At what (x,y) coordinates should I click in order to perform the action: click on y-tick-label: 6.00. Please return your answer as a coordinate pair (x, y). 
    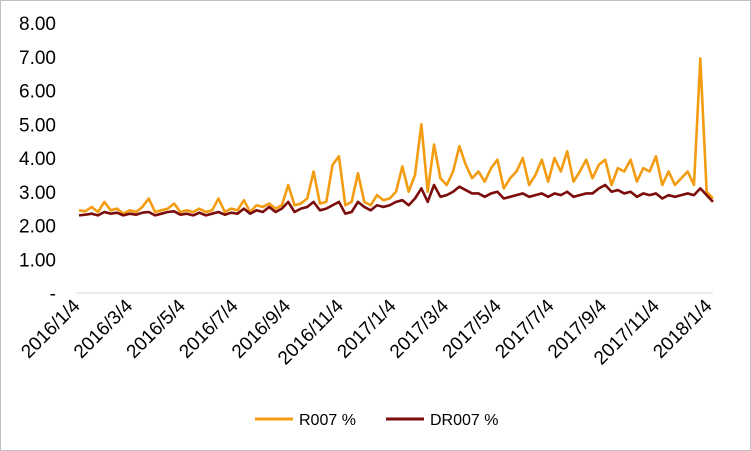
    Looking at the image, I should click on (37, 92).